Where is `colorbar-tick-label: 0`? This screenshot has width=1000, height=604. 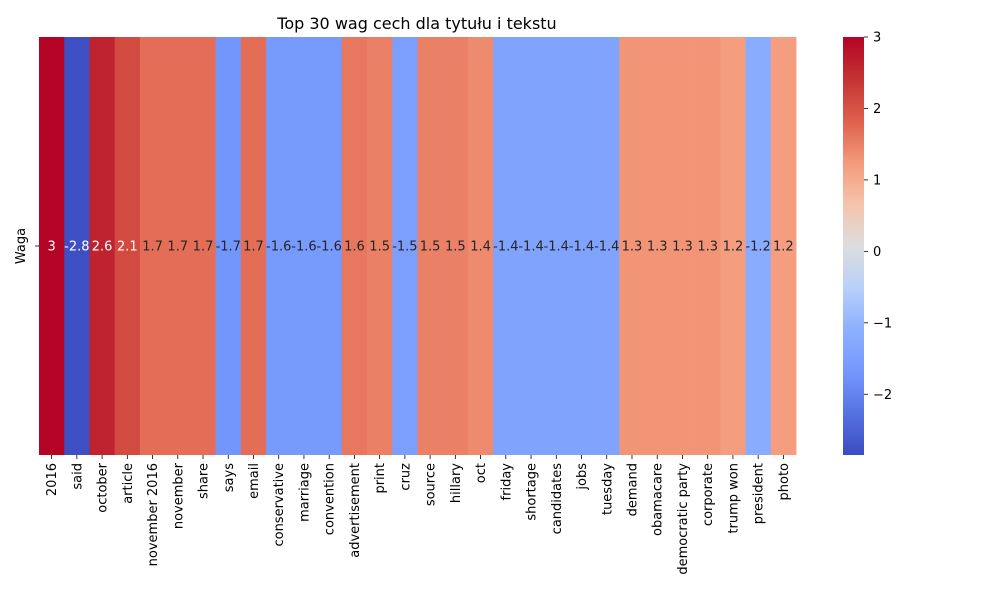
colorbar-tick-label: 0 is located at coordinates (877, 252).